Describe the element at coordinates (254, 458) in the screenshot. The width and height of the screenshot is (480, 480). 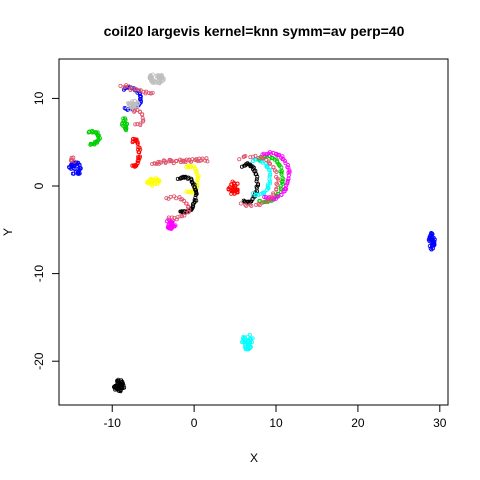
I see `x-axis-label: X` at that location.